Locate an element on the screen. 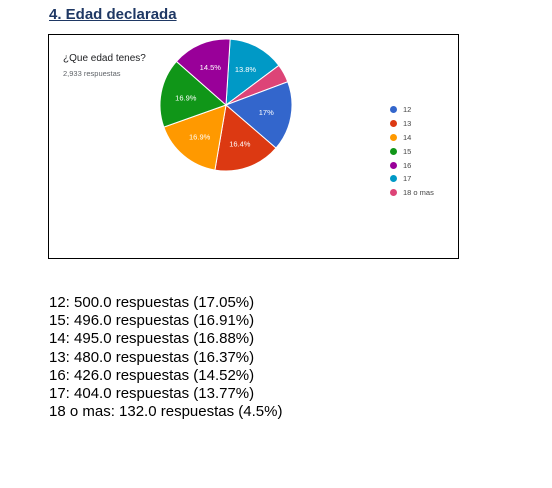 The image size is (552, 488). legend-item-15: 15 is located at coordinates (412, 151).